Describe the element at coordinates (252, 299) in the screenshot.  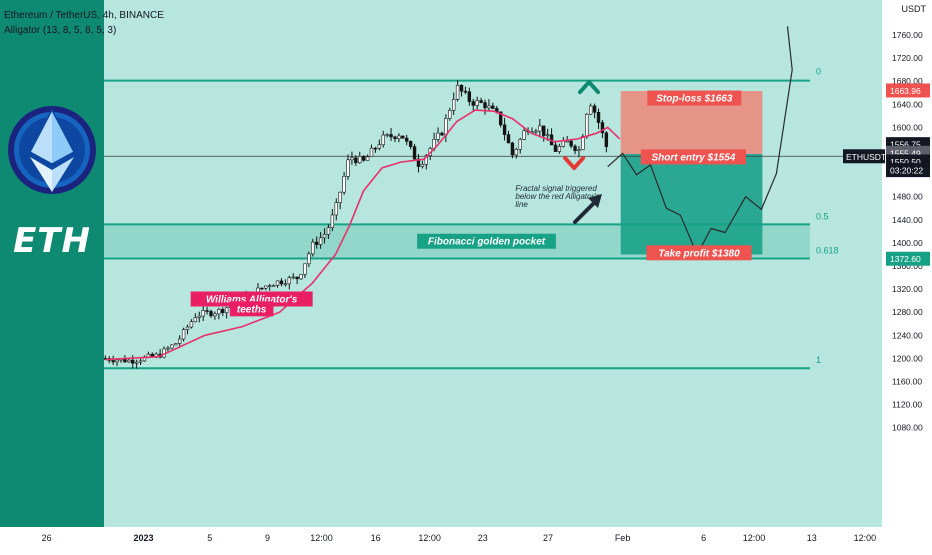
I see `annotation-4: Williams Alligator's` at that location.